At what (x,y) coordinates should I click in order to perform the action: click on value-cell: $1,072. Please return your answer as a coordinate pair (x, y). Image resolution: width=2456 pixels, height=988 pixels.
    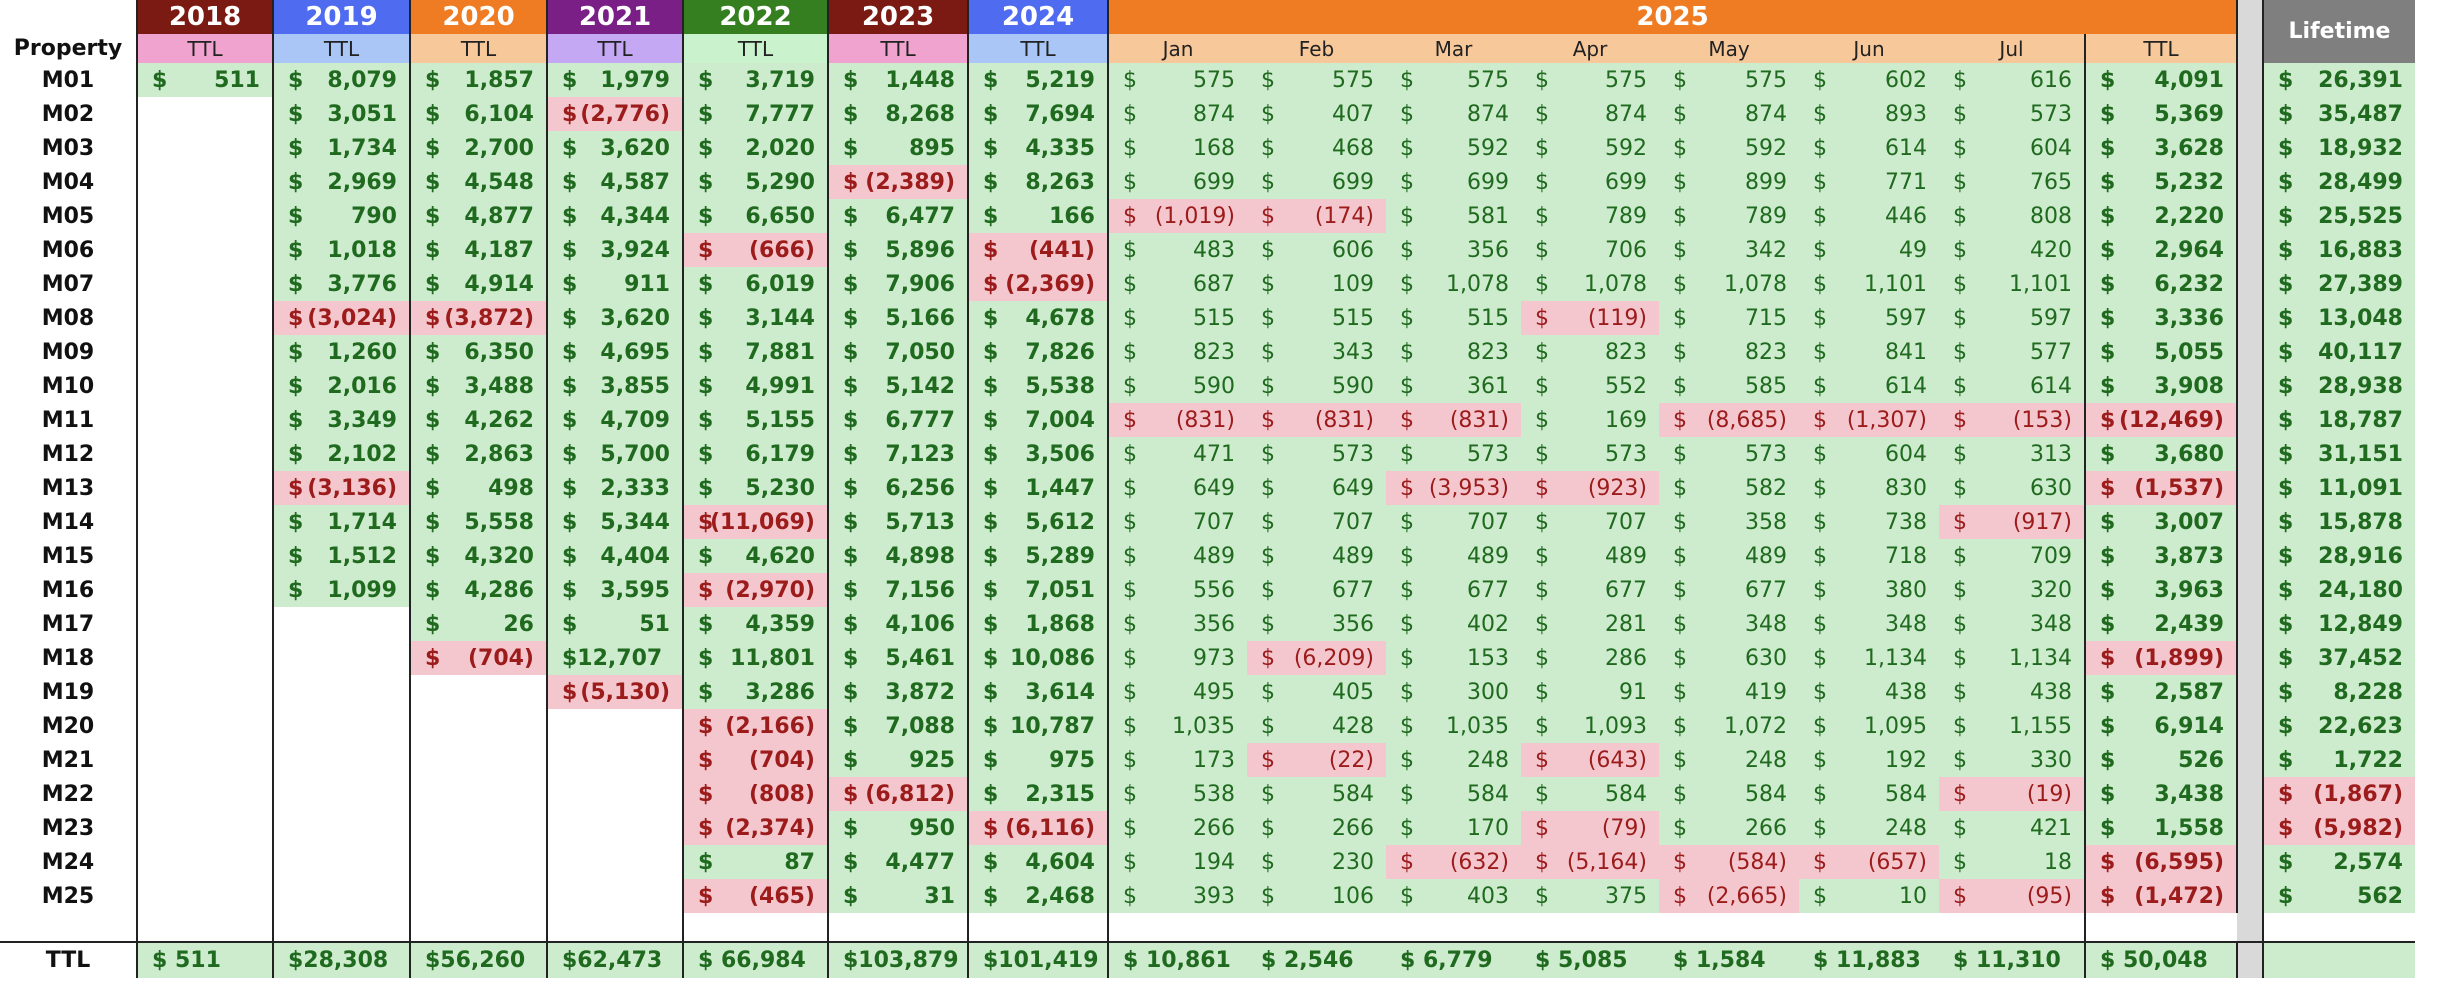
    Looking at the image, I should click on (1729, 726).